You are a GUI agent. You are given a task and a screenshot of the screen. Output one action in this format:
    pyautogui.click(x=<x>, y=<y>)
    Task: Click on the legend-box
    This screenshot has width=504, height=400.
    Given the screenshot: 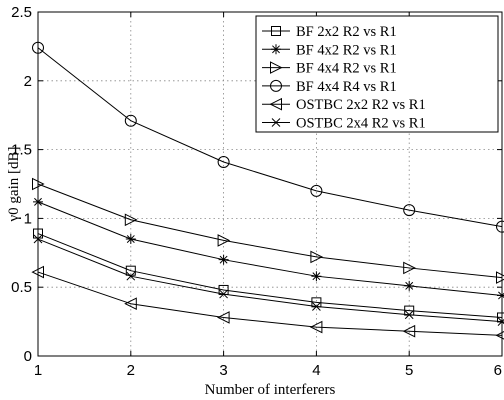 What is the action you would take?
    pyautogui.click(x=377, y=74)
    